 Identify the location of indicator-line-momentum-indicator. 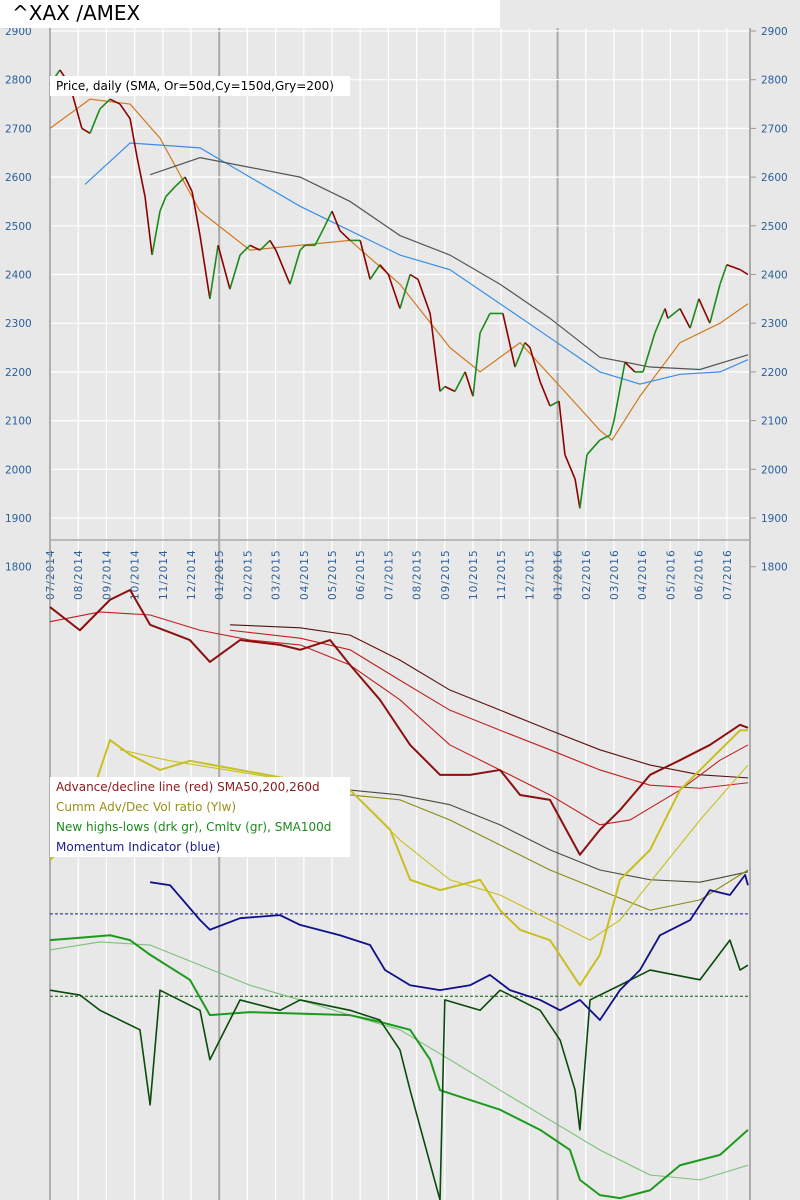
(449, 947).